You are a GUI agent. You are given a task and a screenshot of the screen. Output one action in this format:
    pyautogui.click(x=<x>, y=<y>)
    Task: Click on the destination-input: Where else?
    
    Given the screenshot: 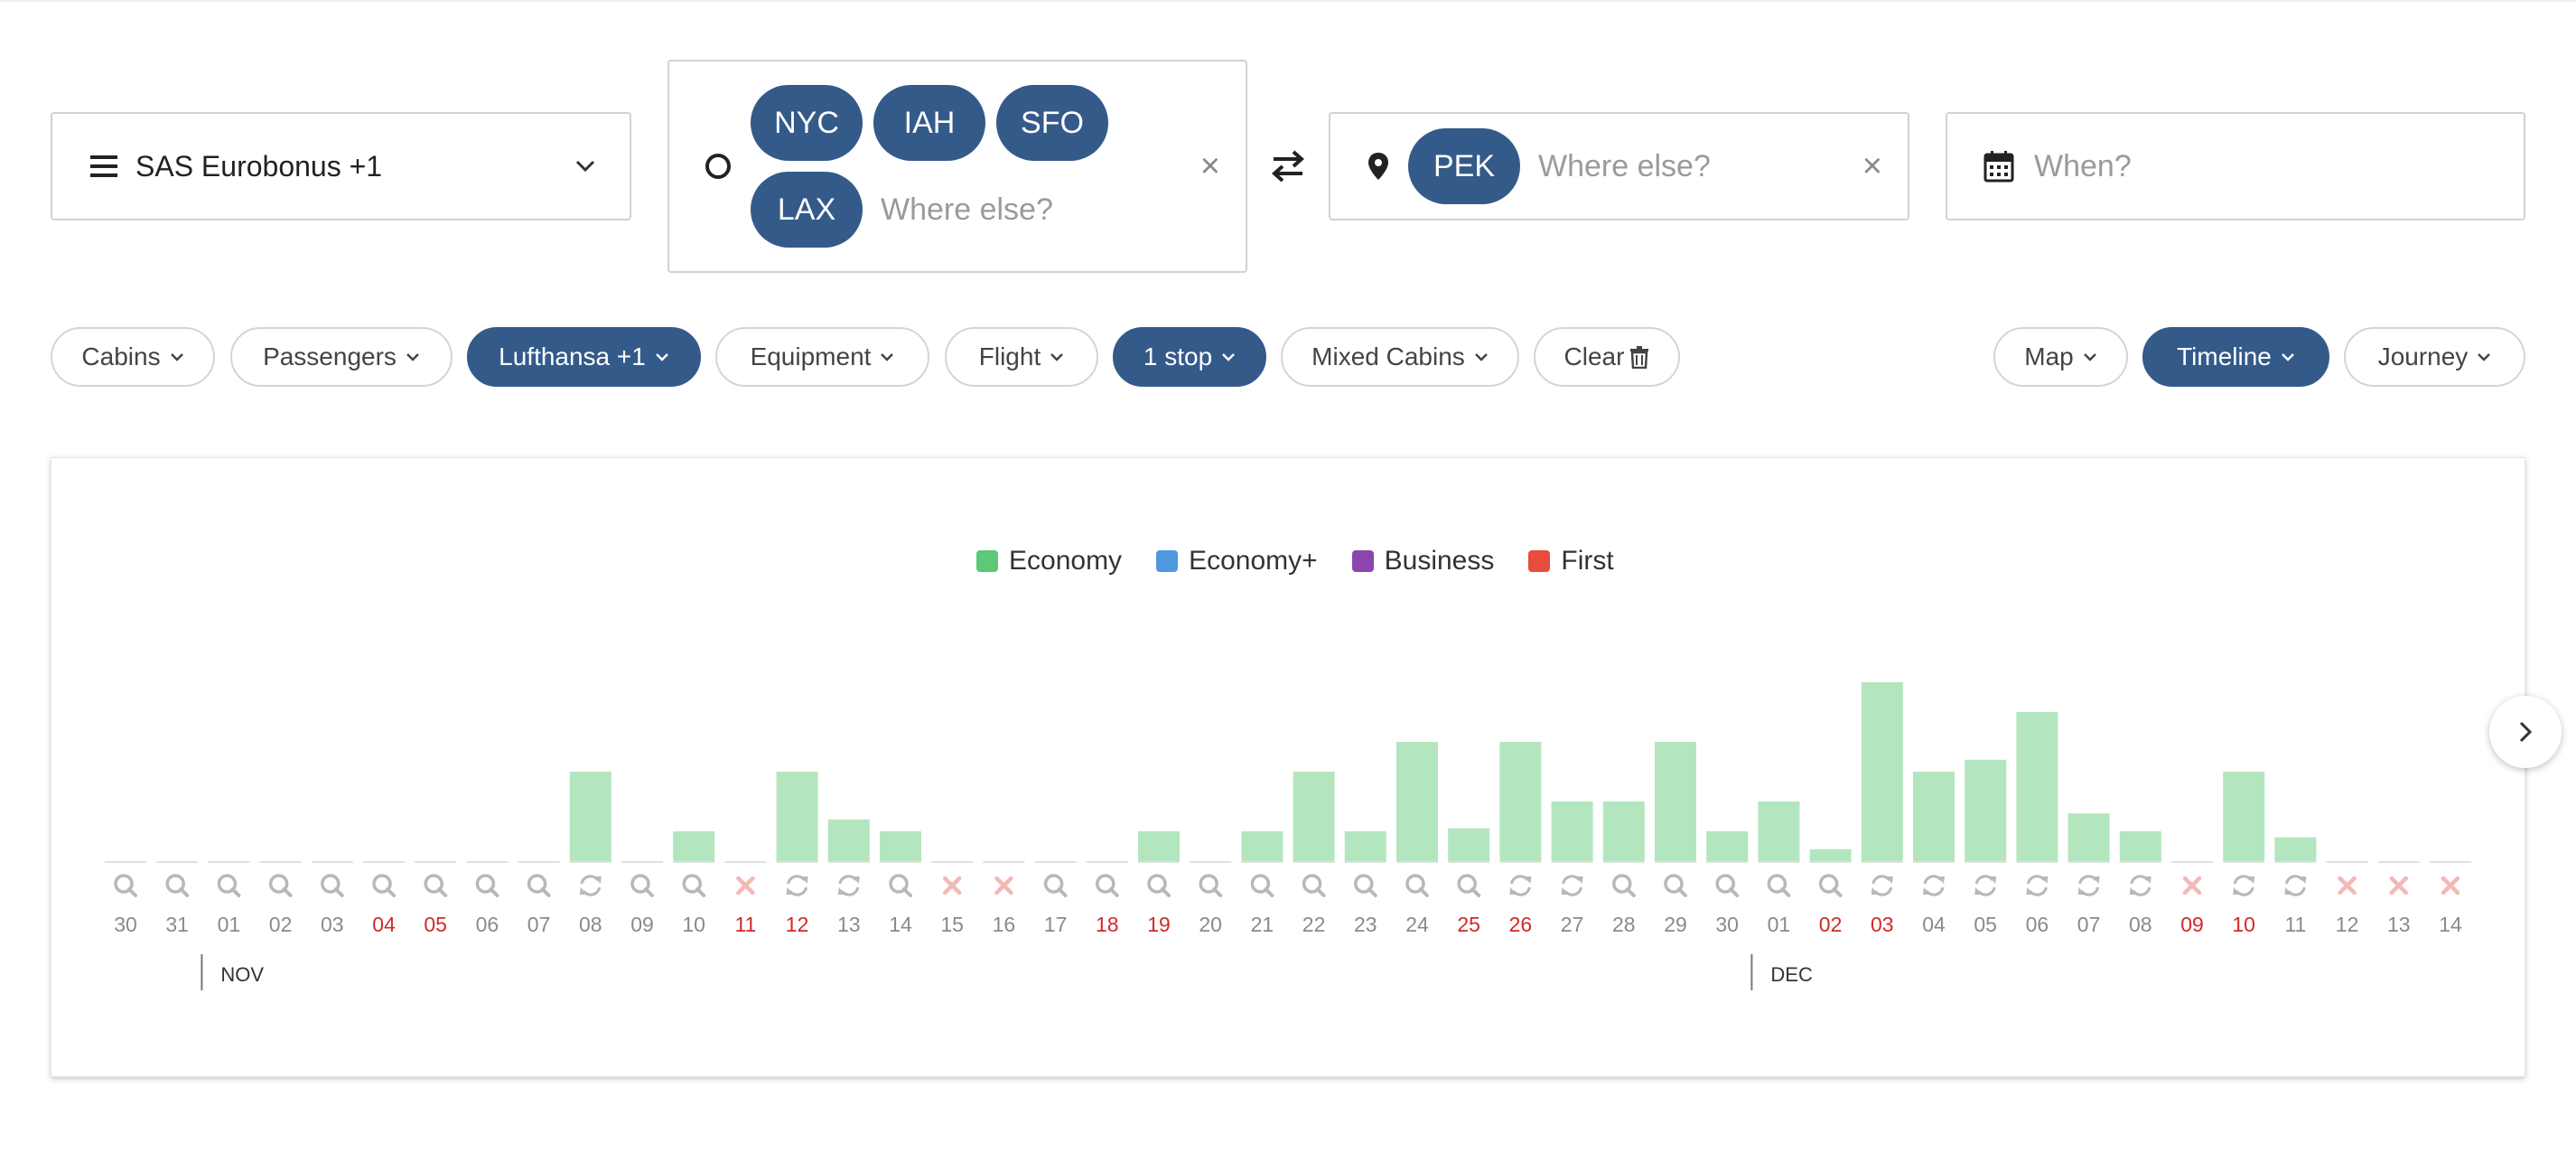 What is the action you would take?
    pyautogui.click(x=1624, y=165)
    